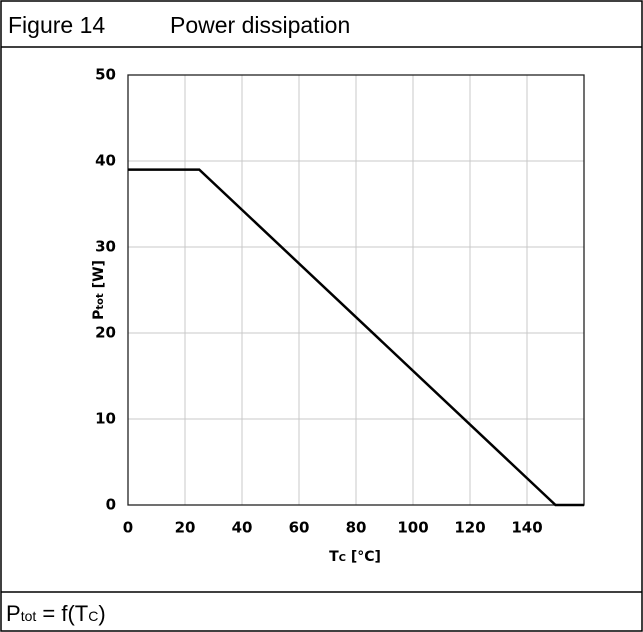 The image size is (643, 632). I want to click on x-tick-label: 20, so click(185, 528).